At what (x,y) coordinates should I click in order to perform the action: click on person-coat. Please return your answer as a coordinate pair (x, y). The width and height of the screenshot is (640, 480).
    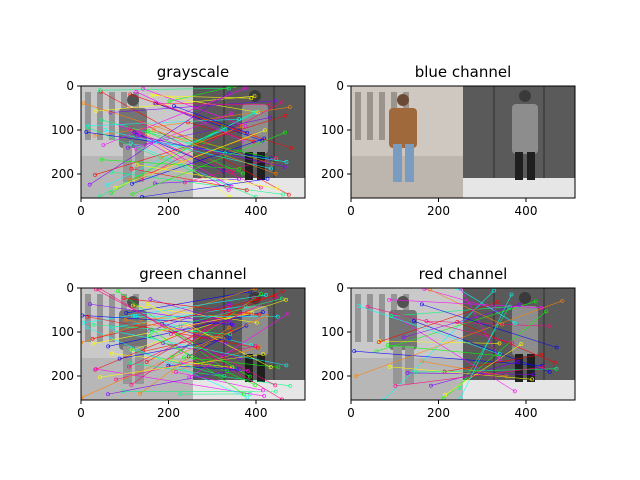
    Looking at the image, I should click on (525, 129).